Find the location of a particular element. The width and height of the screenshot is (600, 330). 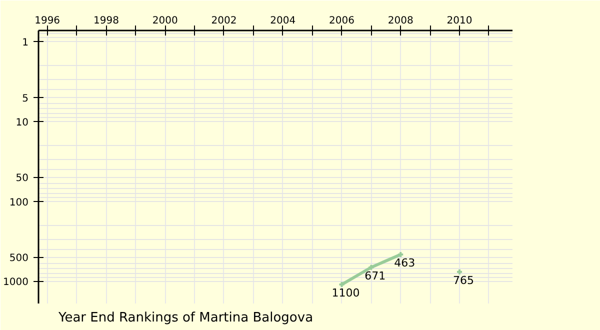

y-tick-label: 100 is located at coordinates (19, 202).